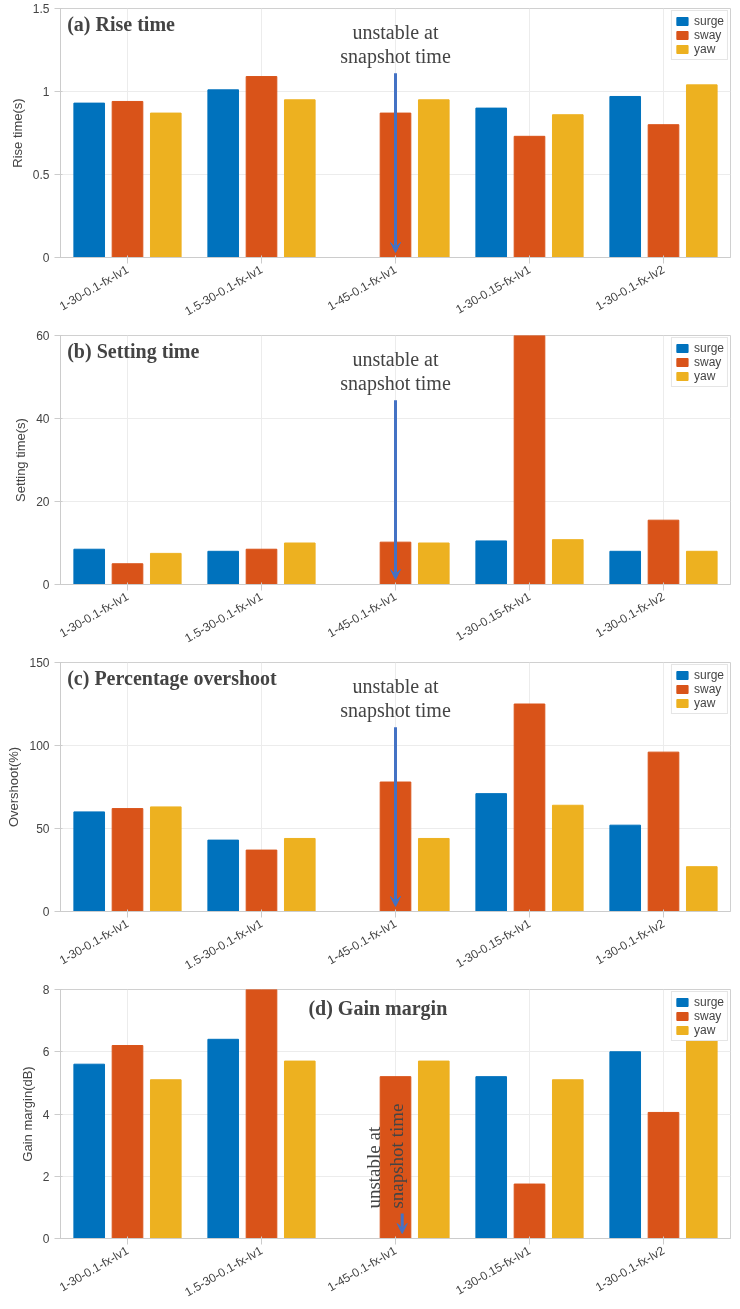  Describe the element at coordinates (46, 990) in the screenshot. I see `y-tick-label: 8` at that location.